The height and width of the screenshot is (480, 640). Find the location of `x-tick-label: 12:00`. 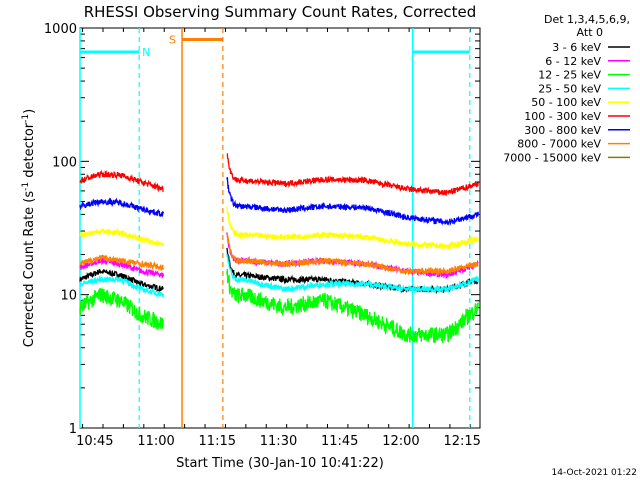

x-tick-label: 12:00 is located at coordinates (400, 441).